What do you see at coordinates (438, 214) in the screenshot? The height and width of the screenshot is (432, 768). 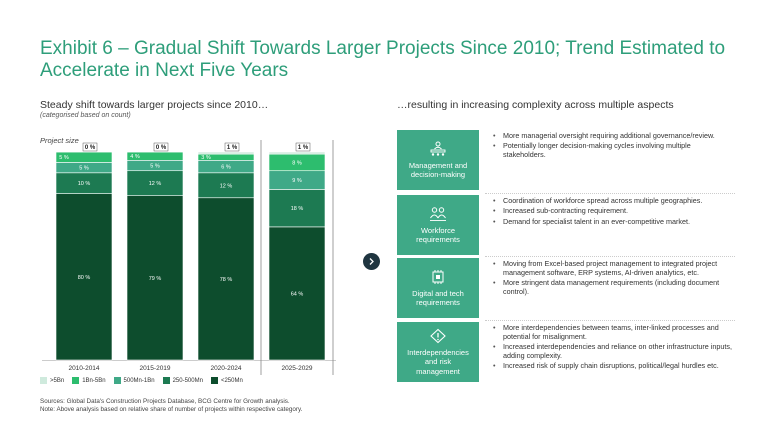 I see `workforce-group-icon` at bounding box center [438, 214].